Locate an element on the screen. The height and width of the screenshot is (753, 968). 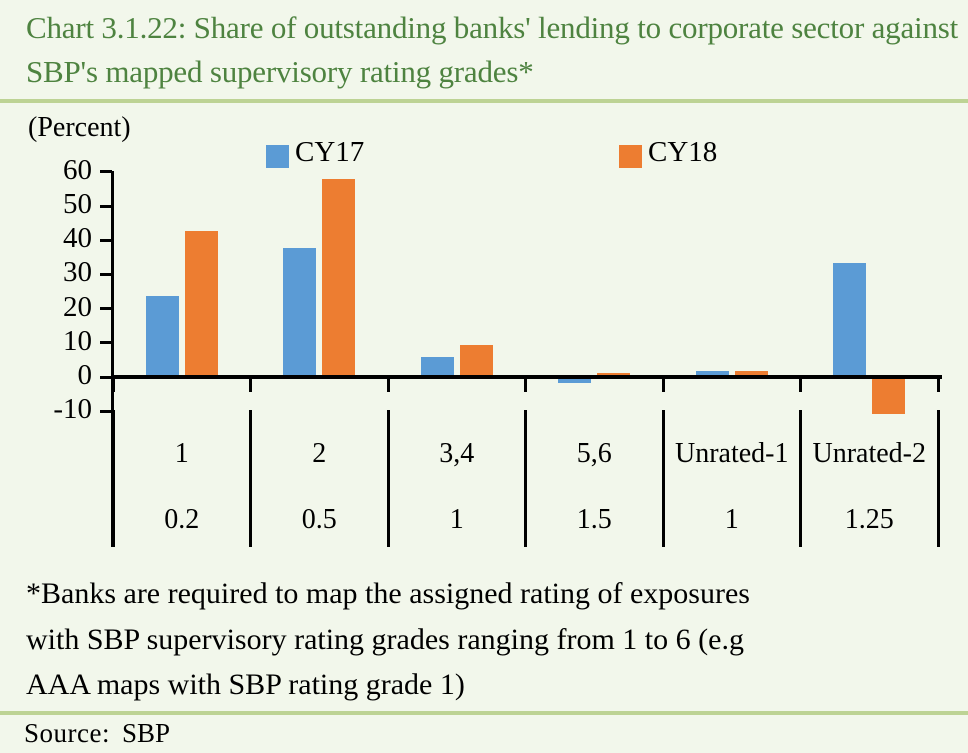
bar-cy17-5,6 is located at coordinates (575, 381).